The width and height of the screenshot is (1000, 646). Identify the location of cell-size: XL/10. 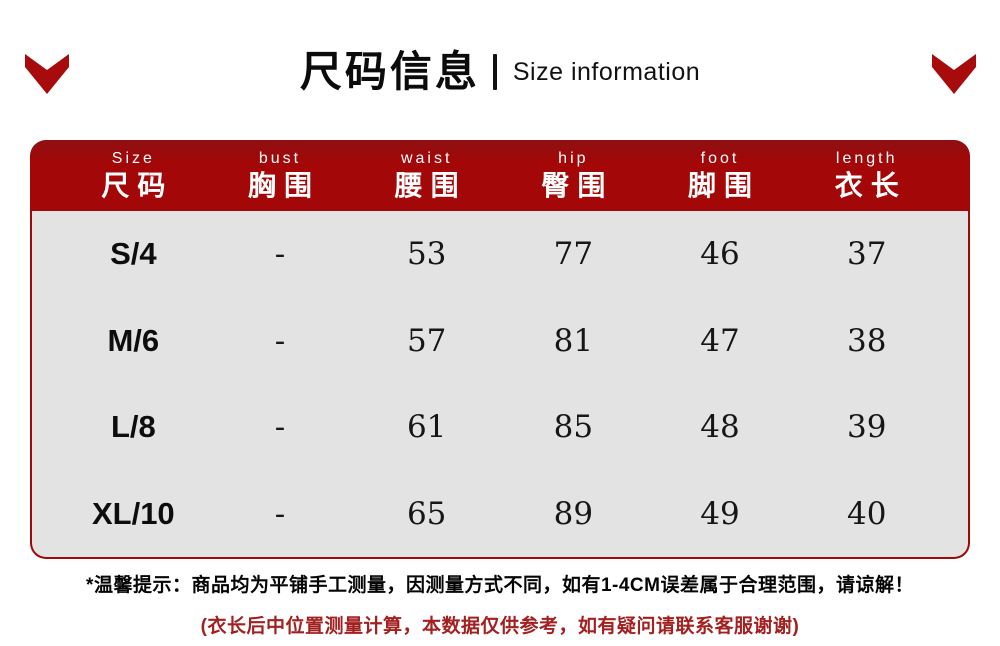
(133, 513).